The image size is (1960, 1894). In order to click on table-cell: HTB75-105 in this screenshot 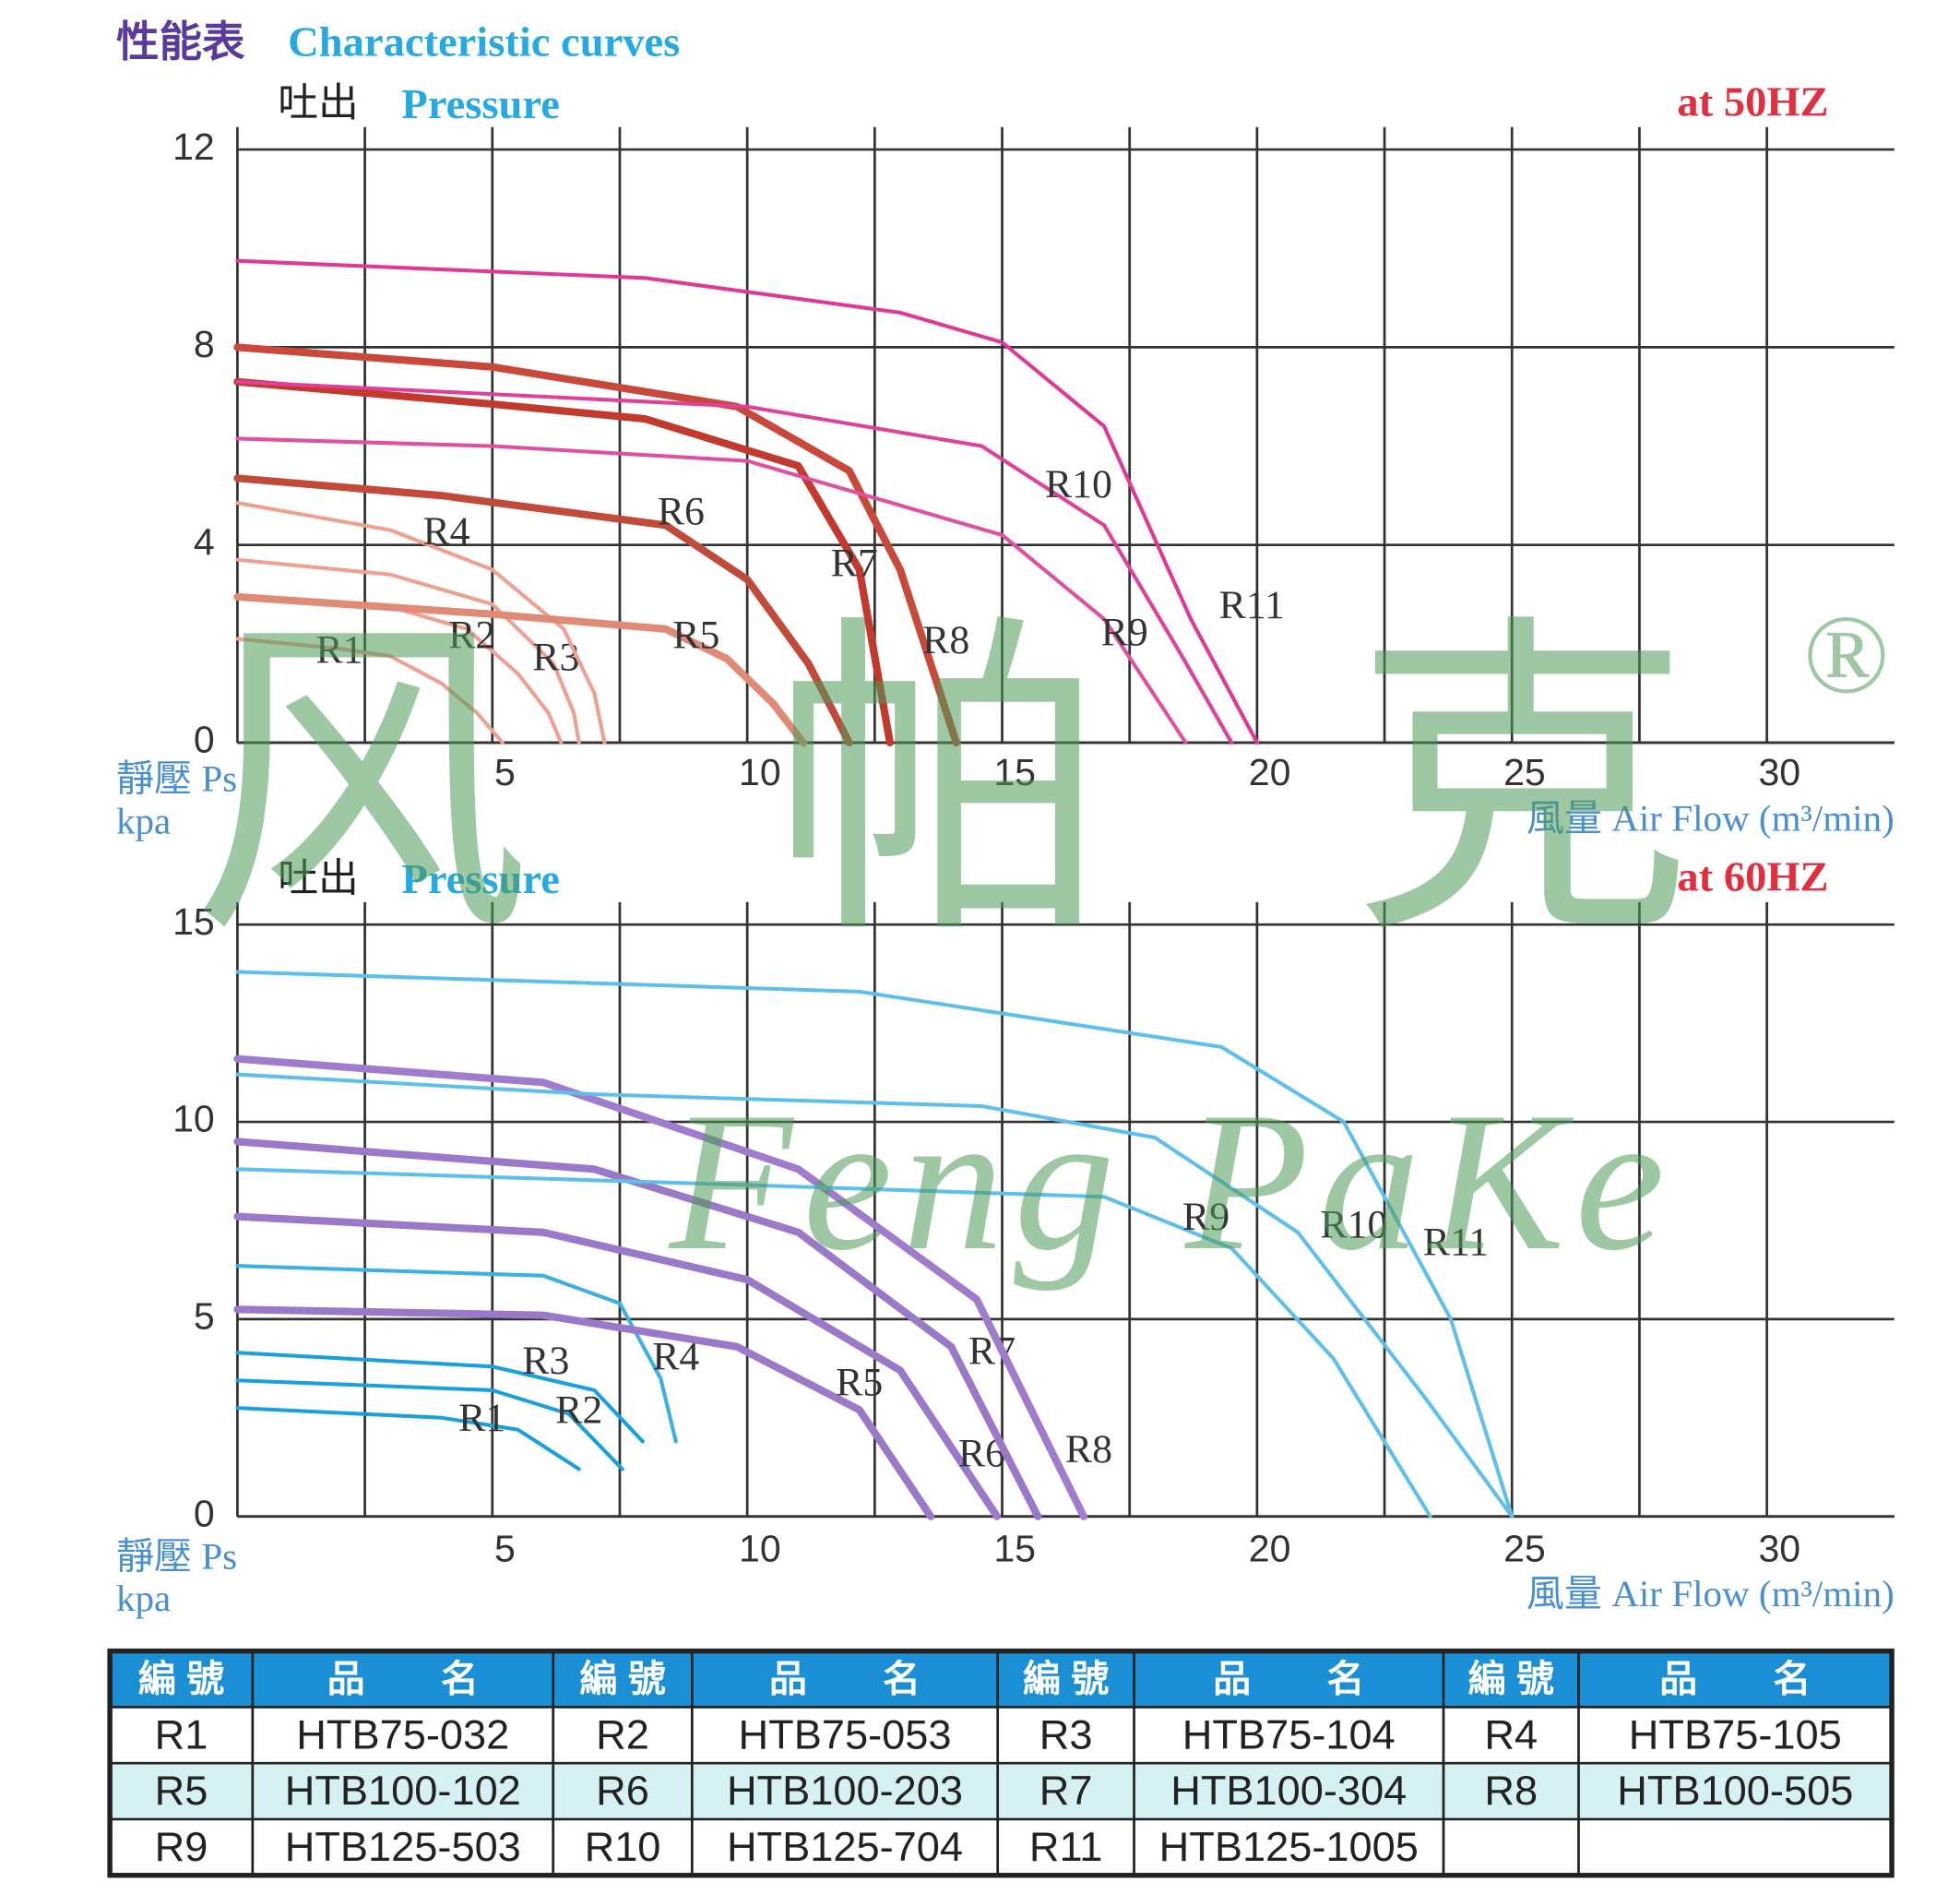, I will do `click(1735, 1734)`.